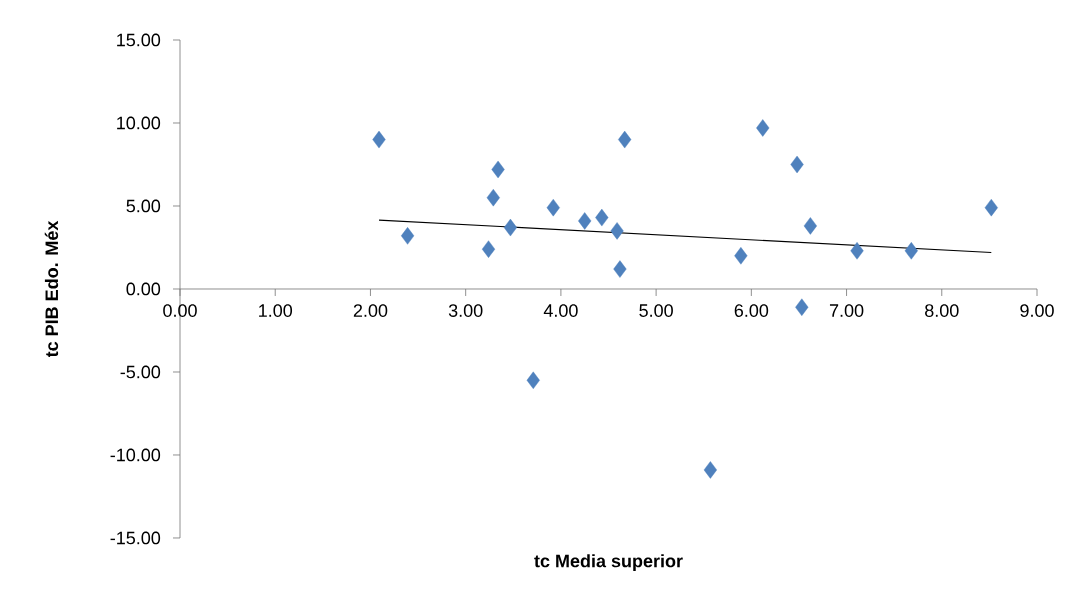 This screenshot has width=1081, height=601. What do you see at coordinates (846, 310) in the screenshot?
I see `x-tick-label: 7.00` at bounding box center [846, 310].